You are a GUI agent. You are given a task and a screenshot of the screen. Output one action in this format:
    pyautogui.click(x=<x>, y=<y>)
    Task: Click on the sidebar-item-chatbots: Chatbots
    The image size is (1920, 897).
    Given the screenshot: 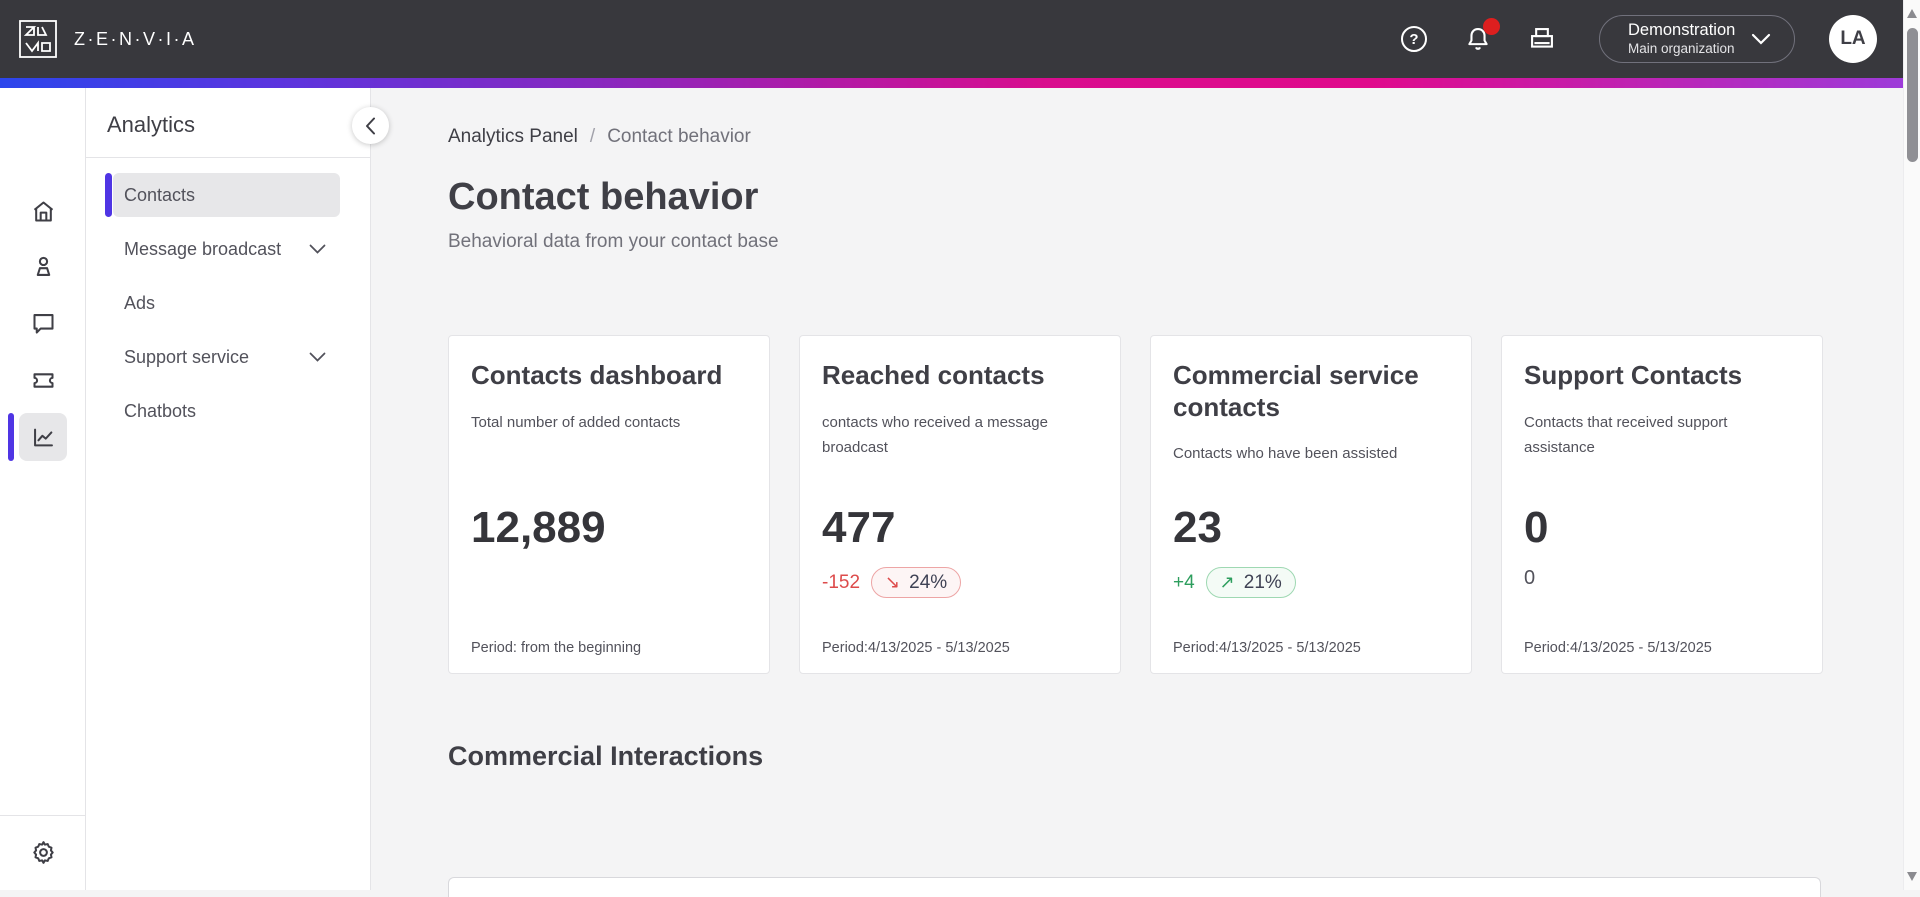 What is the action you would take?
    pyautogui.click(x=226, y=411)
    